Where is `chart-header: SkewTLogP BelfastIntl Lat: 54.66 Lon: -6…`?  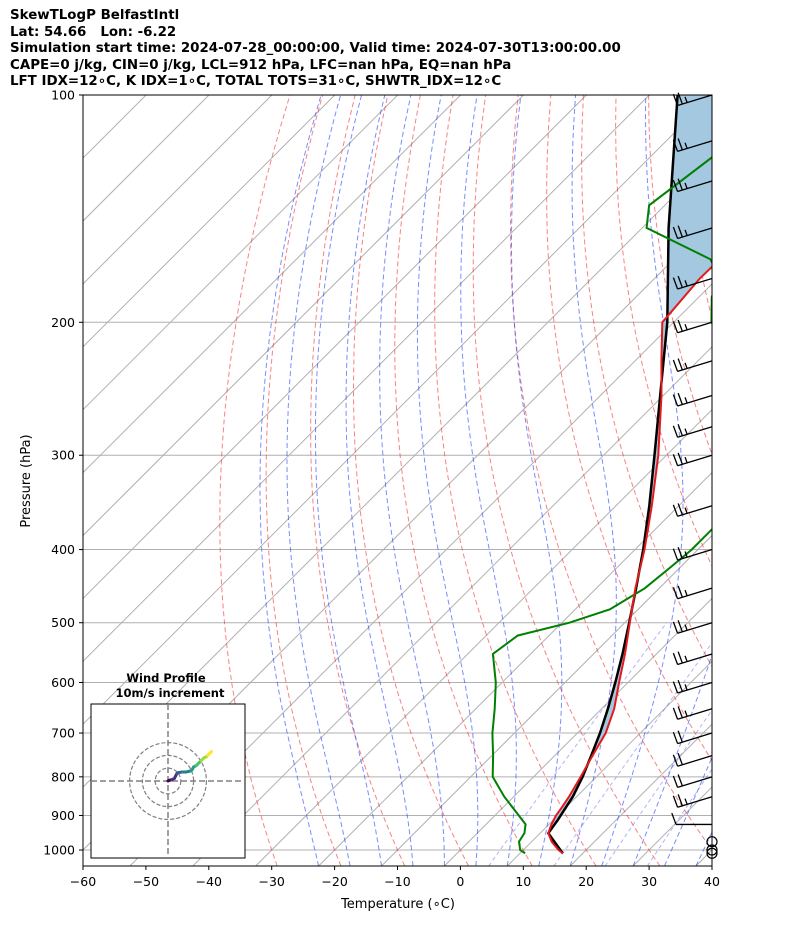
chart-header: SkewTLogP BelfastIntl Lat: 54.66 Lon: -6… is located at coordinates (315, 49).